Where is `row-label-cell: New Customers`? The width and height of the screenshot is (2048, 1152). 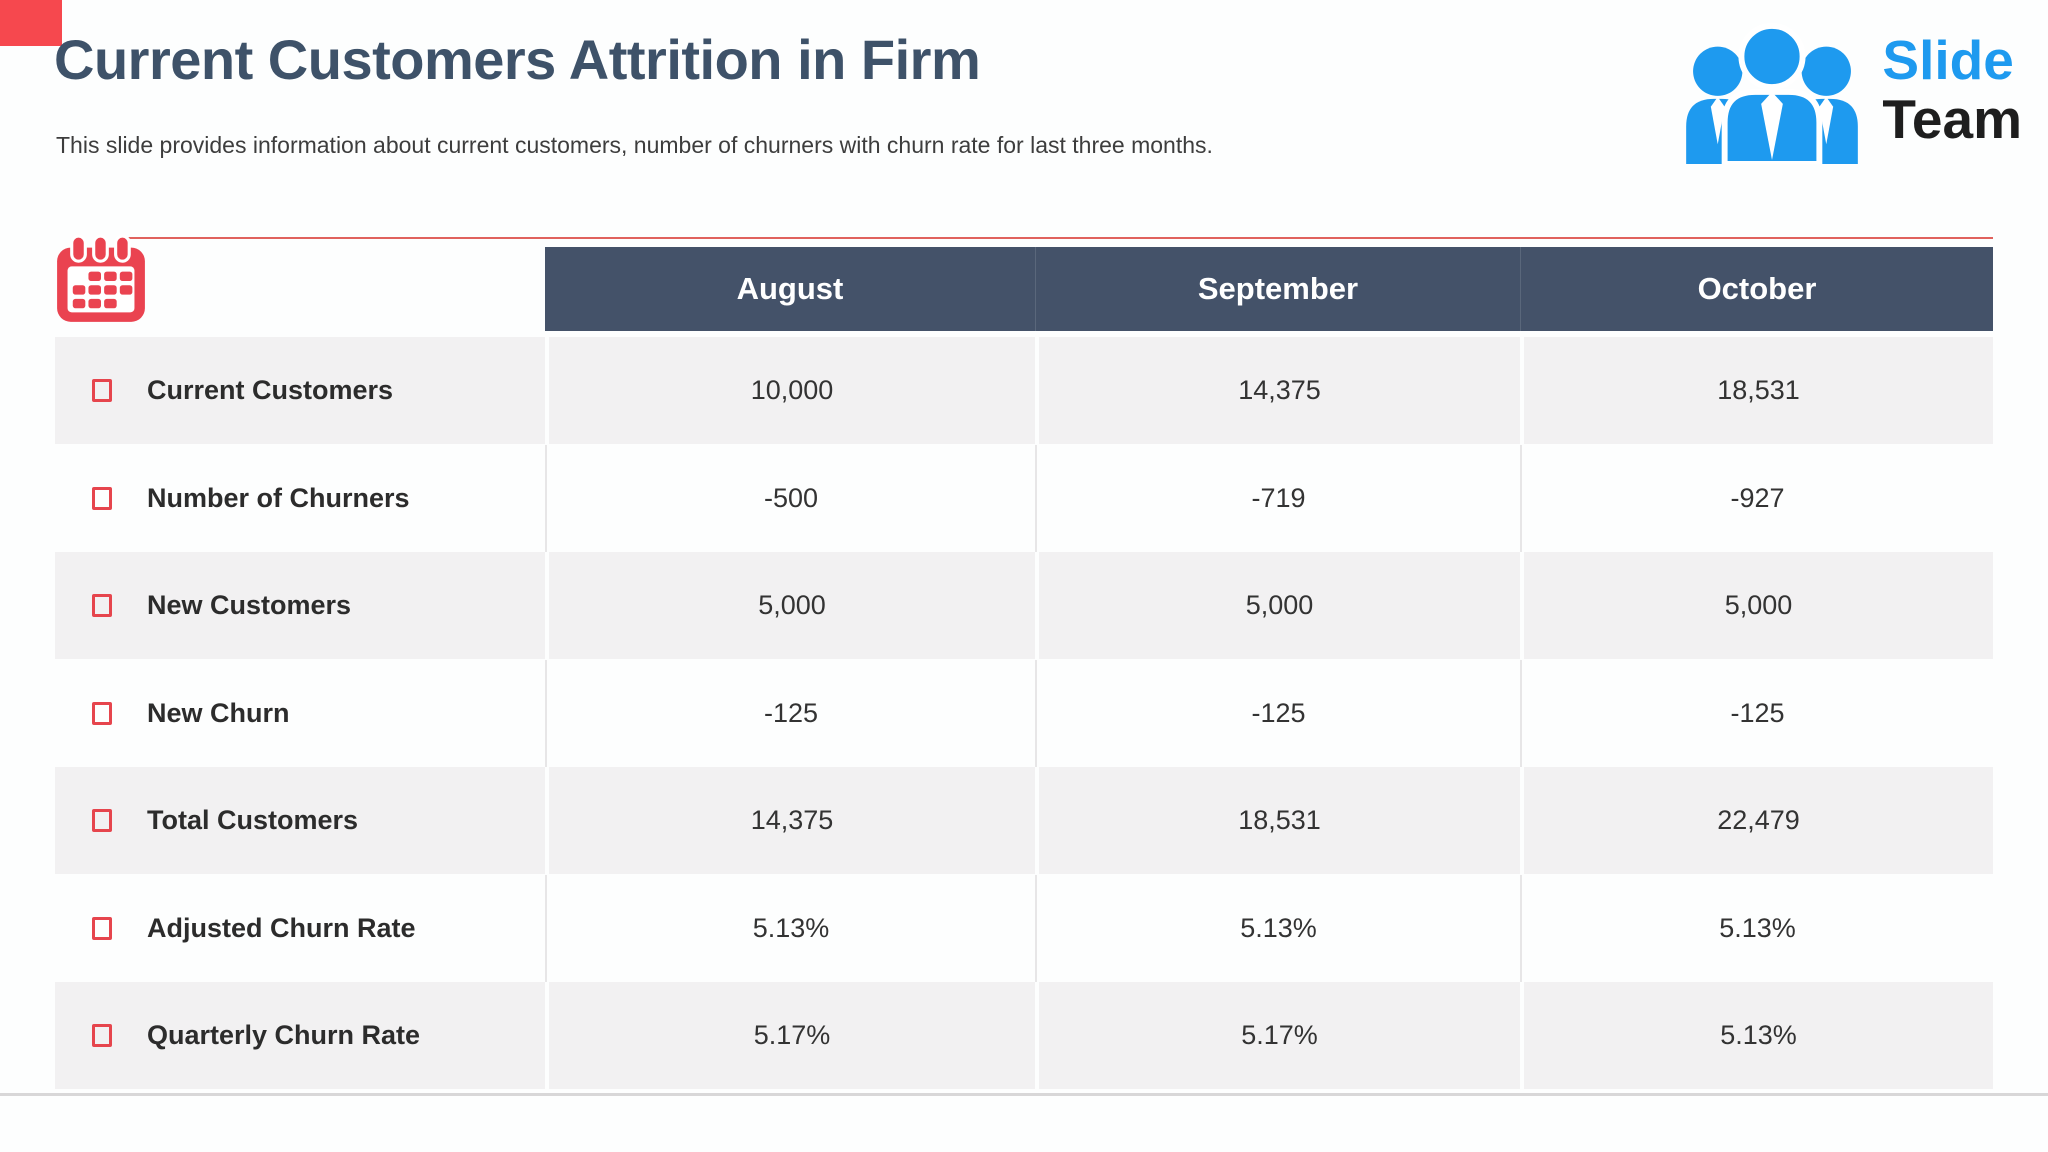
row-label-cell: New Customers is located at coordinates (300, 605).